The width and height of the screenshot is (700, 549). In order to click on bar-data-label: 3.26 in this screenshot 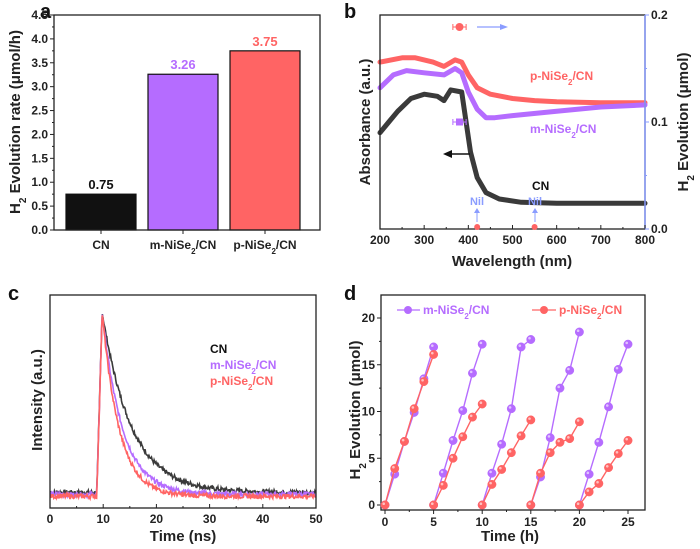, I will do `click(182, 64)`.